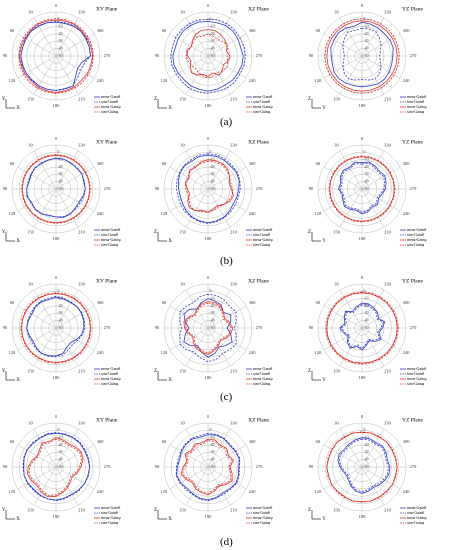 The image size is (450, 550). I want to click on chart-title: XZ Plane, so click(258, 420).